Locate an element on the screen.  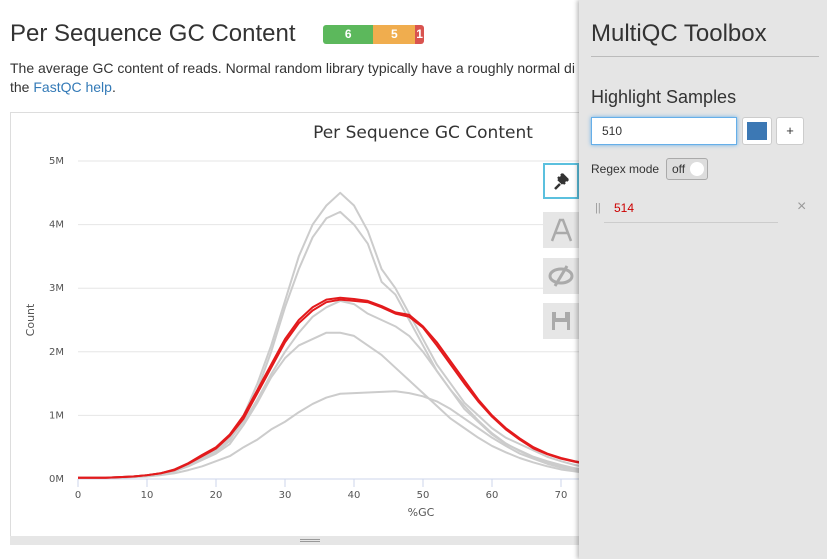
pin-button is located at coordinates (561, 181).